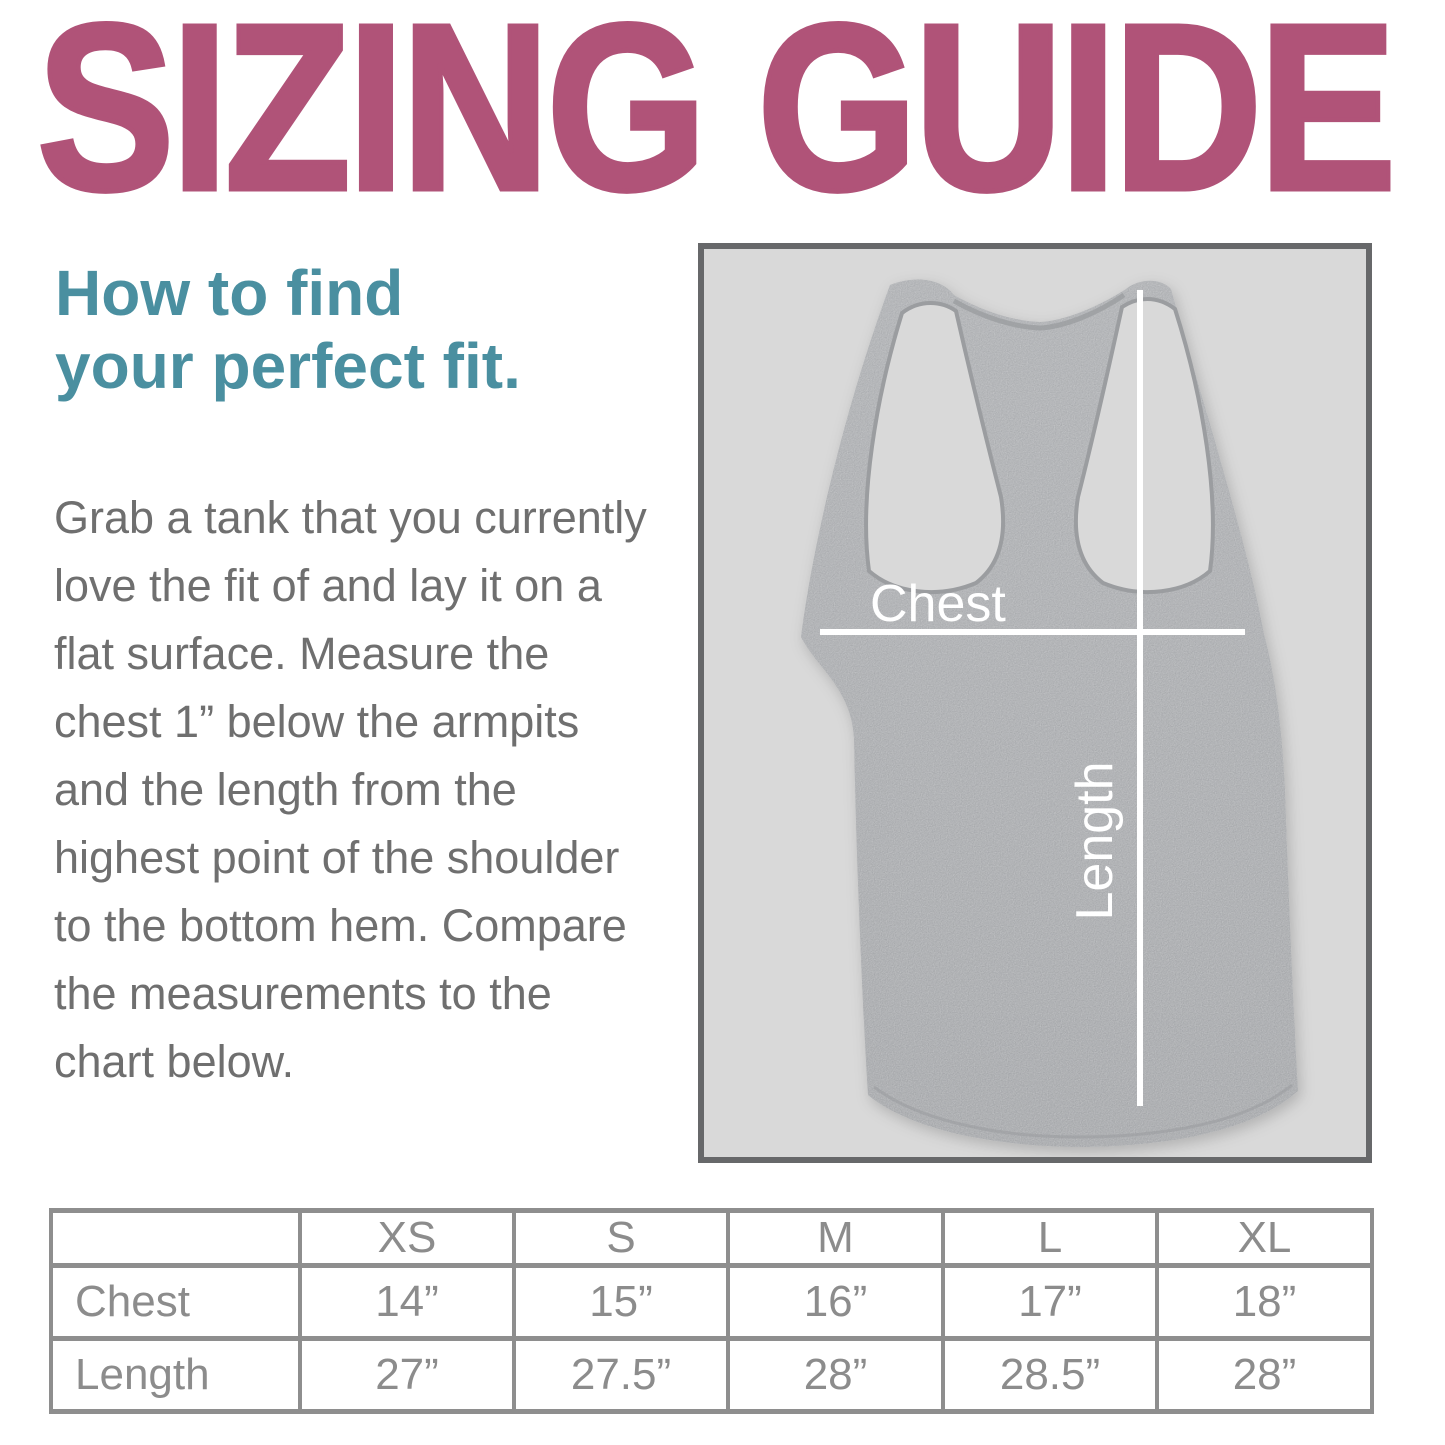 The height and width of the screenshot is (1445, 1445). I want to click on length-row-label: Length, so click(175, 1375).